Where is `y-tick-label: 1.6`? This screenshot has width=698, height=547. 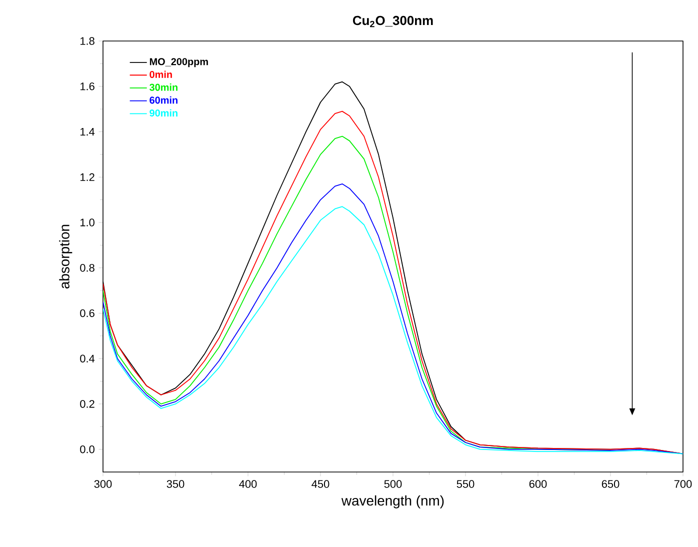 y-tick-label: 1.6 is located at coordinates (87, 86).